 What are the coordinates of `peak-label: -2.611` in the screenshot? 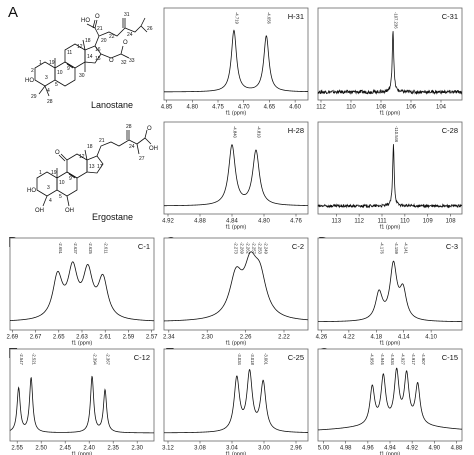 It's located at (105, 248).